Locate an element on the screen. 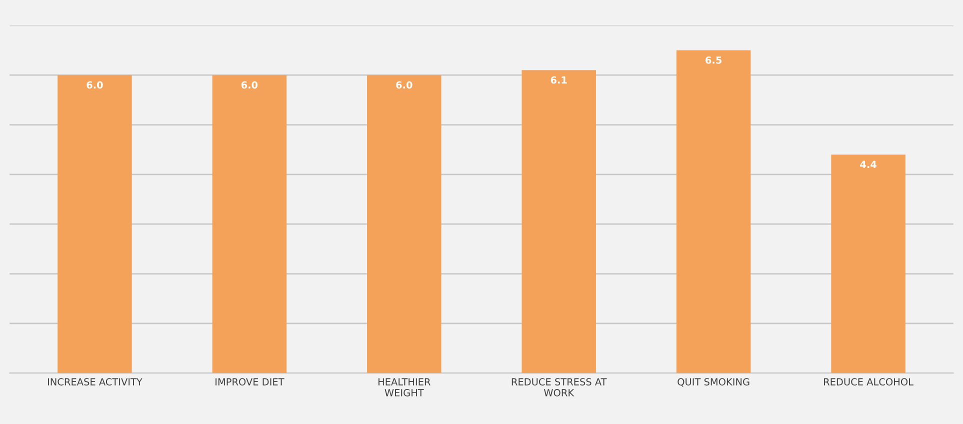  x-tick-label: HEALTHIER WEIGHT is located at coordinates (404, 387).